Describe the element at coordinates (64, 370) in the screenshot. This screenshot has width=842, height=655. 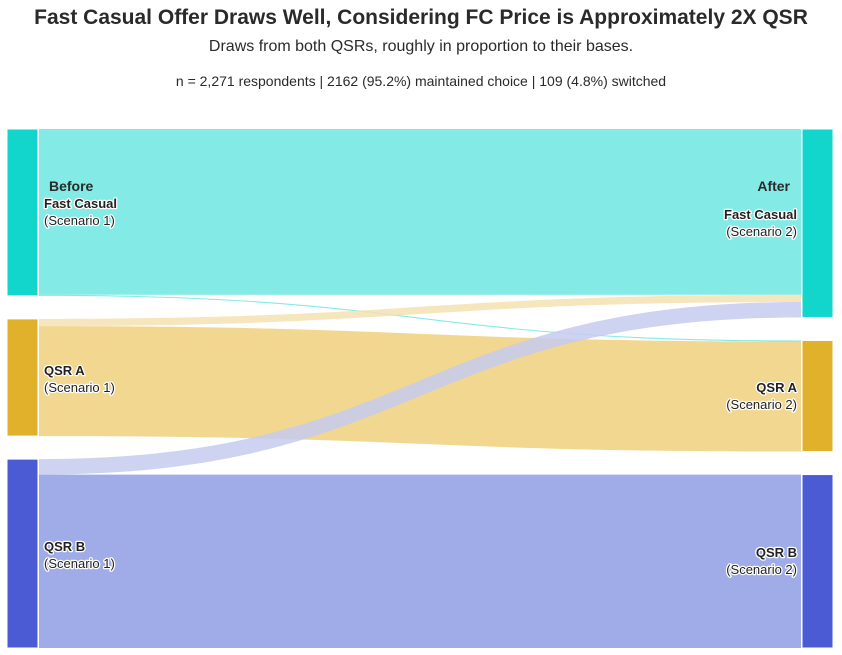
I see `label-qa1-name: QSR A` at that location.